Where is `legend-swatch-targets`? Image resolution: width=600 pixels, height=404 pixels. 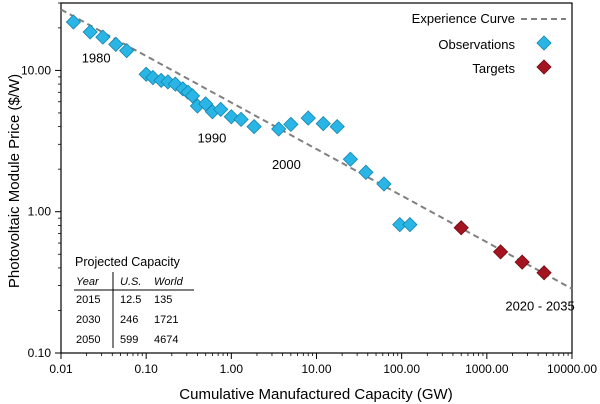
legend-swatch-targets is located at coordinates (544, 67).